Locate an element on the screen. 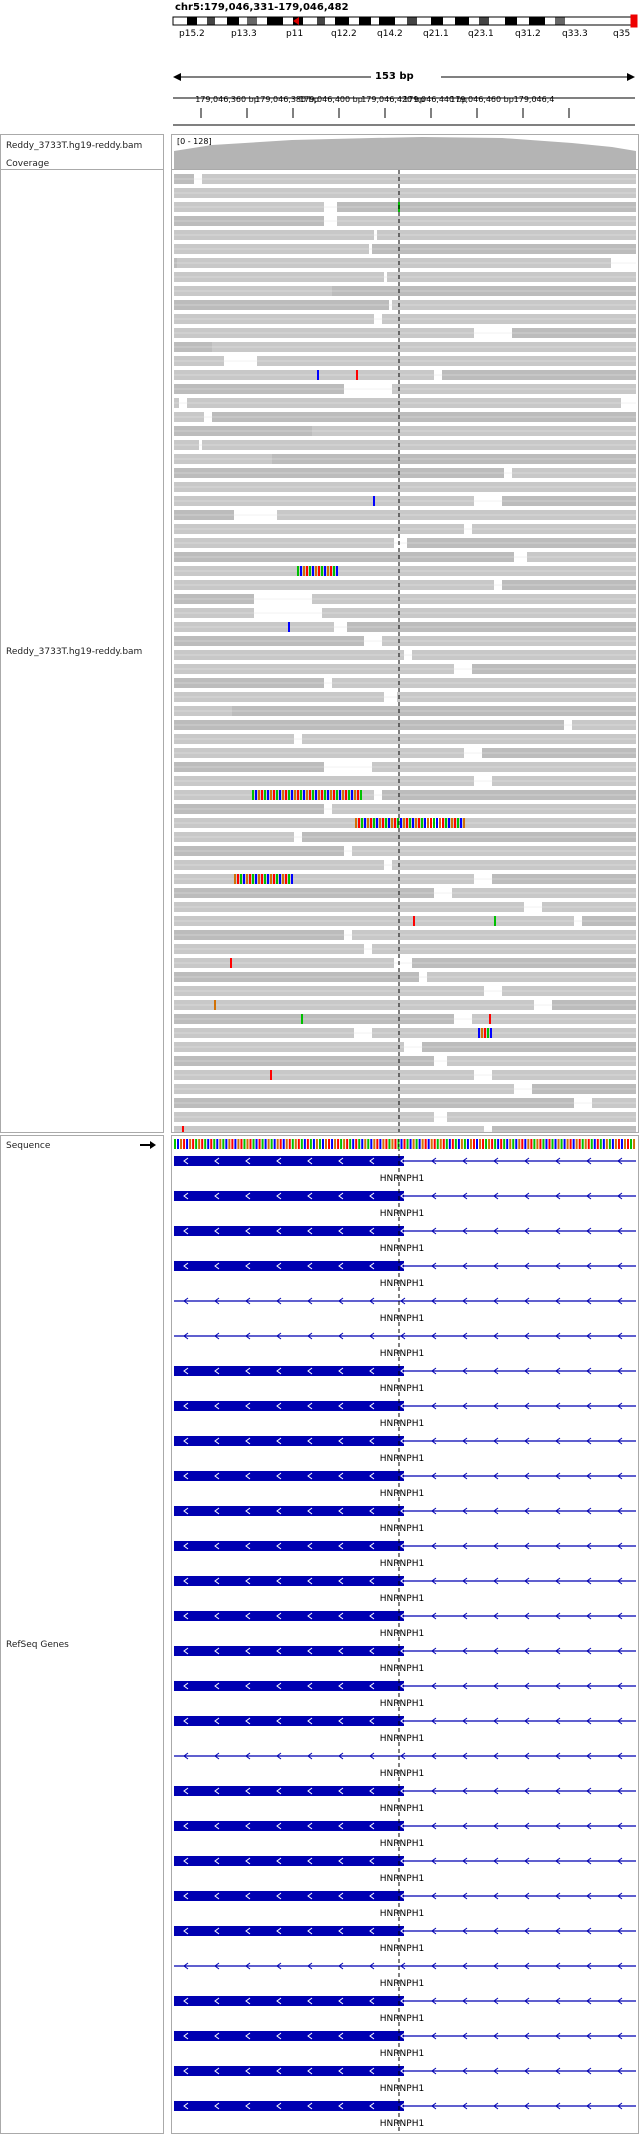  band-label: q23.1 is located at coordinates (481, 34).